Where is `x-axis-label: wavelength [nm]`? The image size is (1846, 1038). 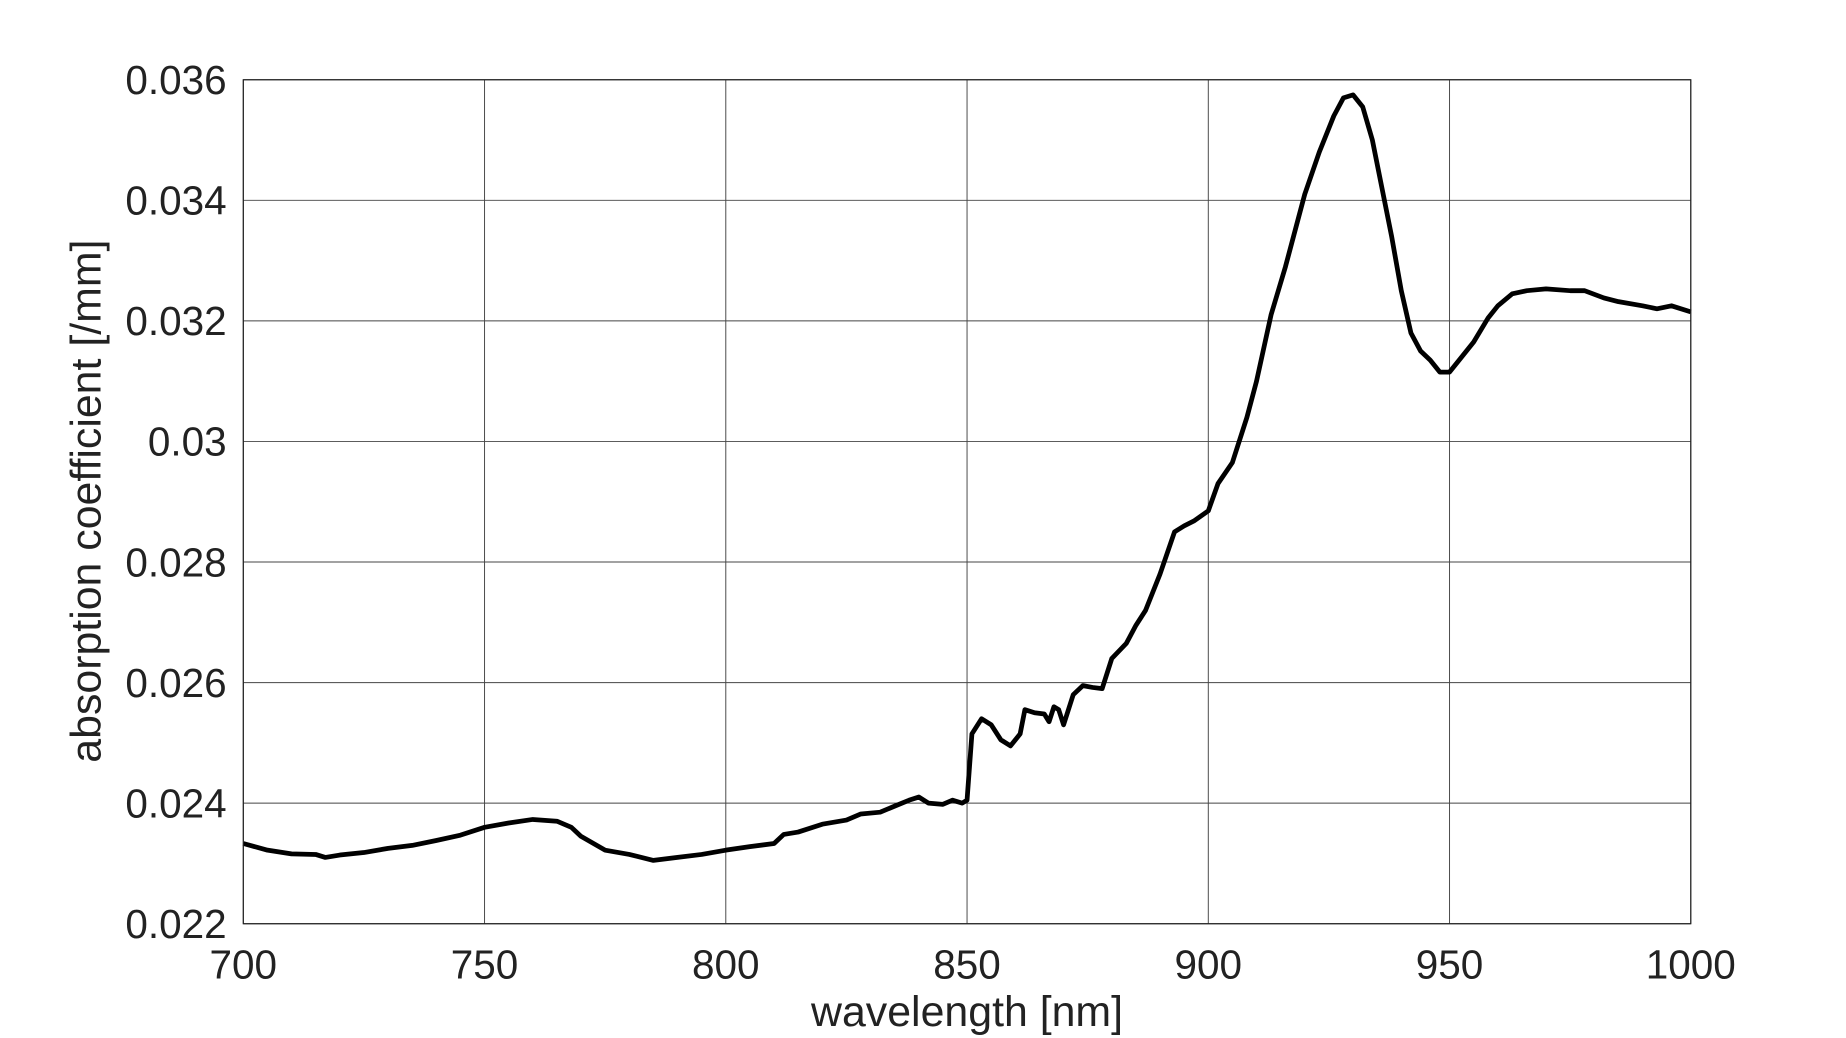
x-axis-label: wavelength [nm] is located at coordinates (966, 1012).